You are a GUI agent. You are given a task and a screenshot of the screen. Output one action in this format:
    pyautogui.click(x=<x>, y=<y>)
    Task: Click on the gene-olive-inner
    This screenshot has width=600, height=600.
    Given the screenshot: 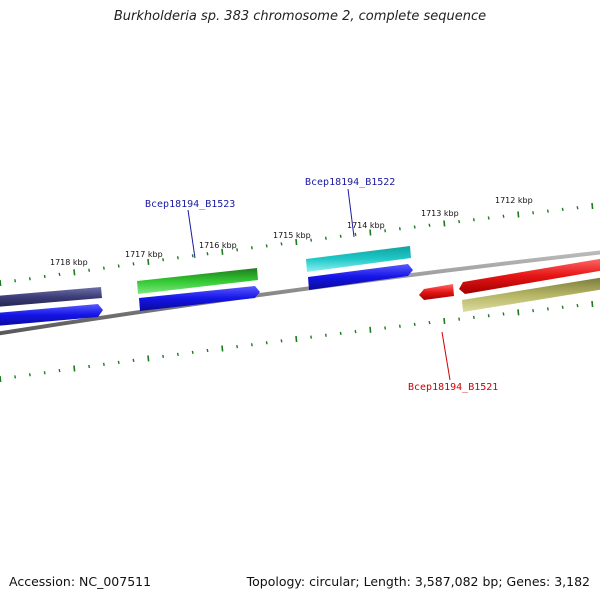 What is the action you would take?
    pyautogui.click(x=531, y=294)
    